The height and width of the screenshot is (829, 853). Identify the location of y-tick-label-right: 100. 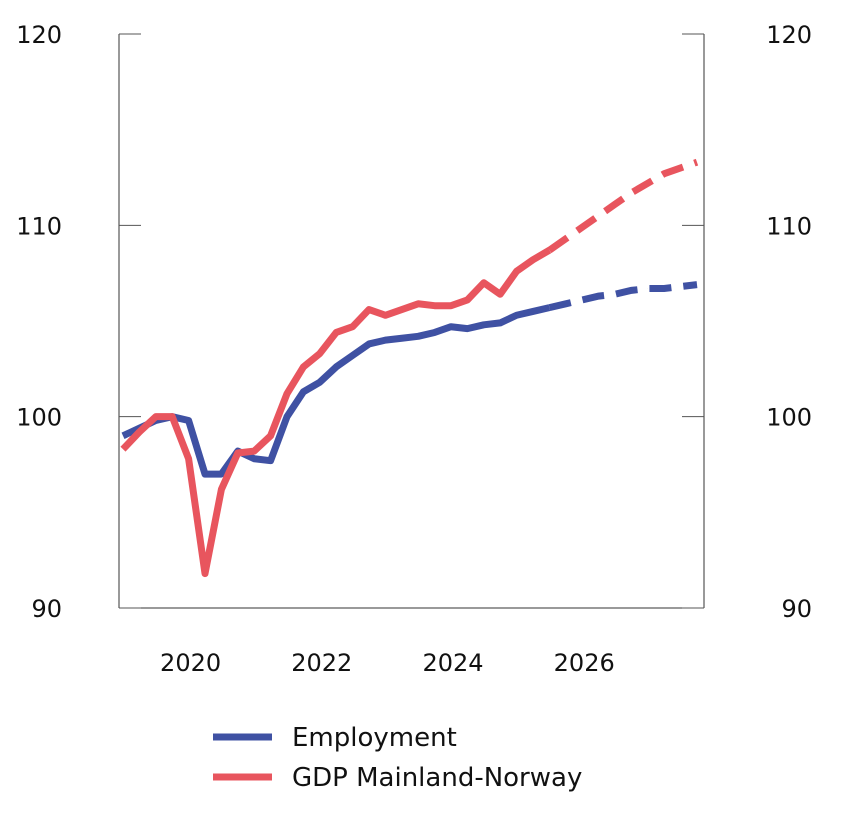
(789, 418).